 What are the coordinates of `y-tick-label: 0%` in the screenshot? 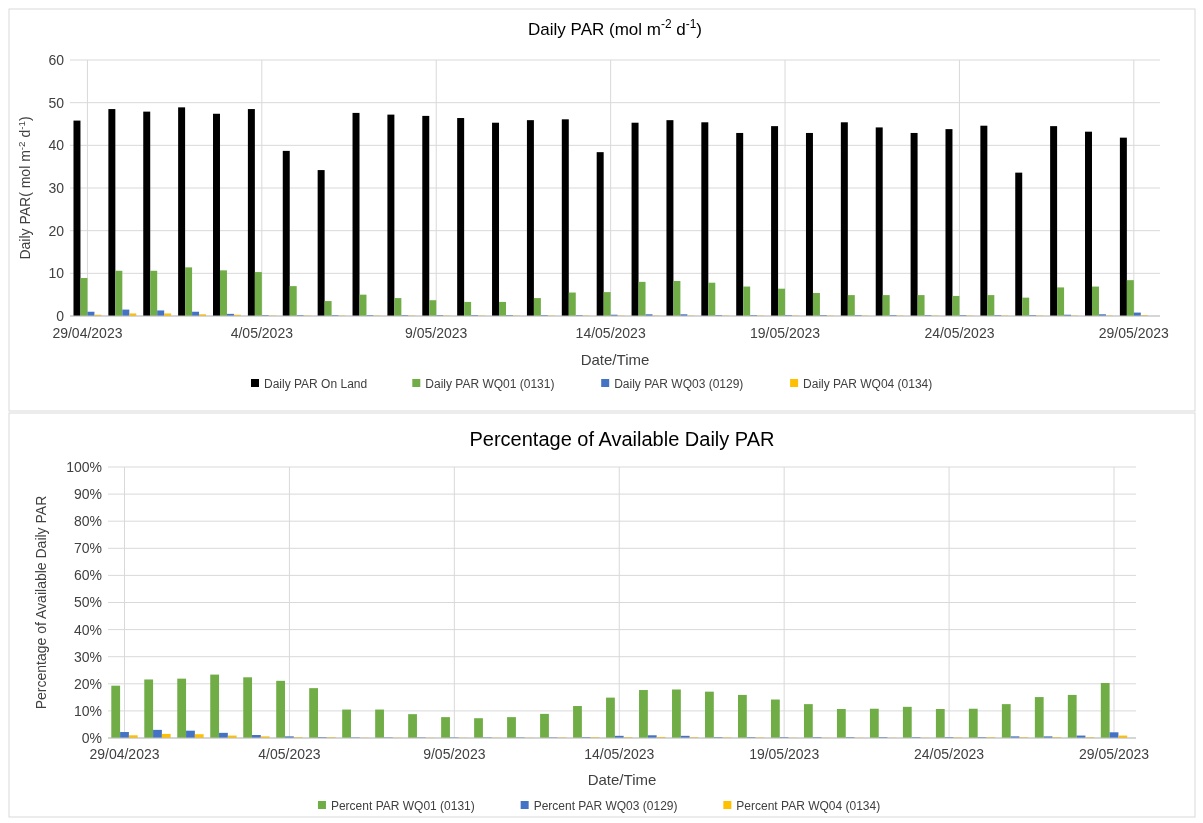 It's located at (91, 737).